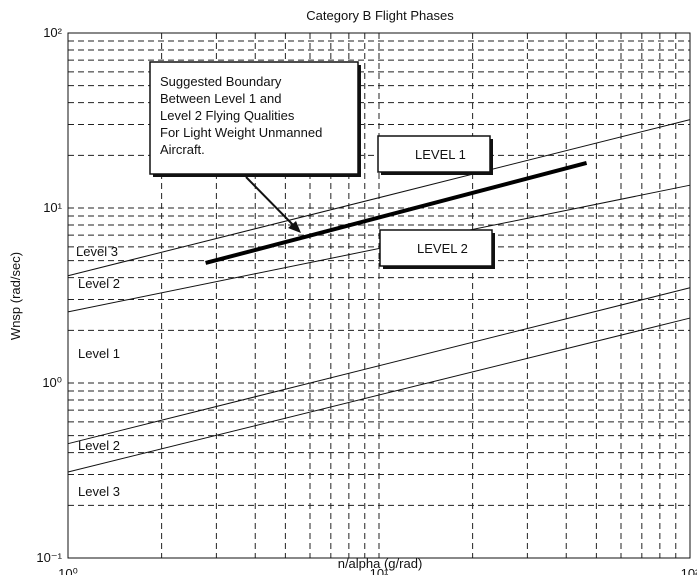 The height and width of the screenshot is (575, 697). Describe the element at coordinates (15, 296) in the screenshot. I see `y-axis-label: Wnsp (rad/sec)` at that location.